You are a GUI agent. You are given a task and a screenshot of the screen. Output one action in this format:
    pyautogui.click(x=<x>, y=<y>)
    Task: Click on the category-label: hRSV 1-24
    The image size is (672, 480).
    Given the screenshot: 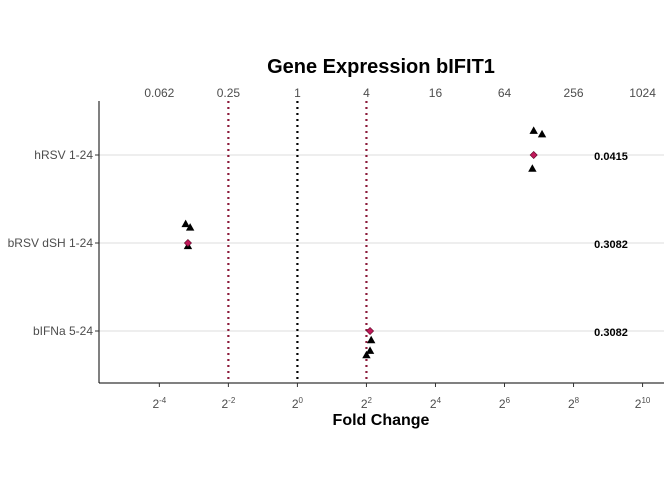 What is the action you would take?
    pyautogui.click(x=63, y=155)
    